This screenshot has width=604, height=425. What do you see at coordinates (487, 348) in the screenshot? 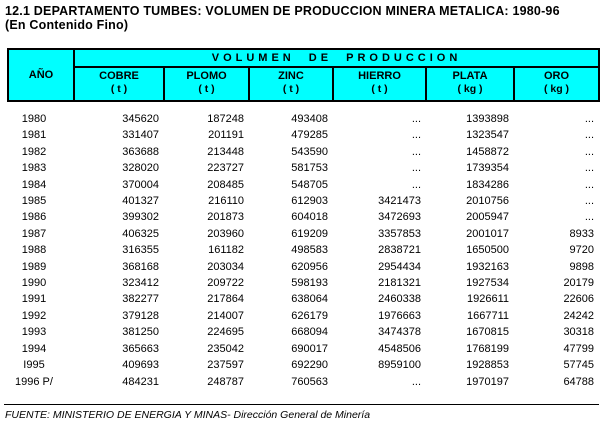
I see `value-cell: 1768199` at bounding box center [487, 348].